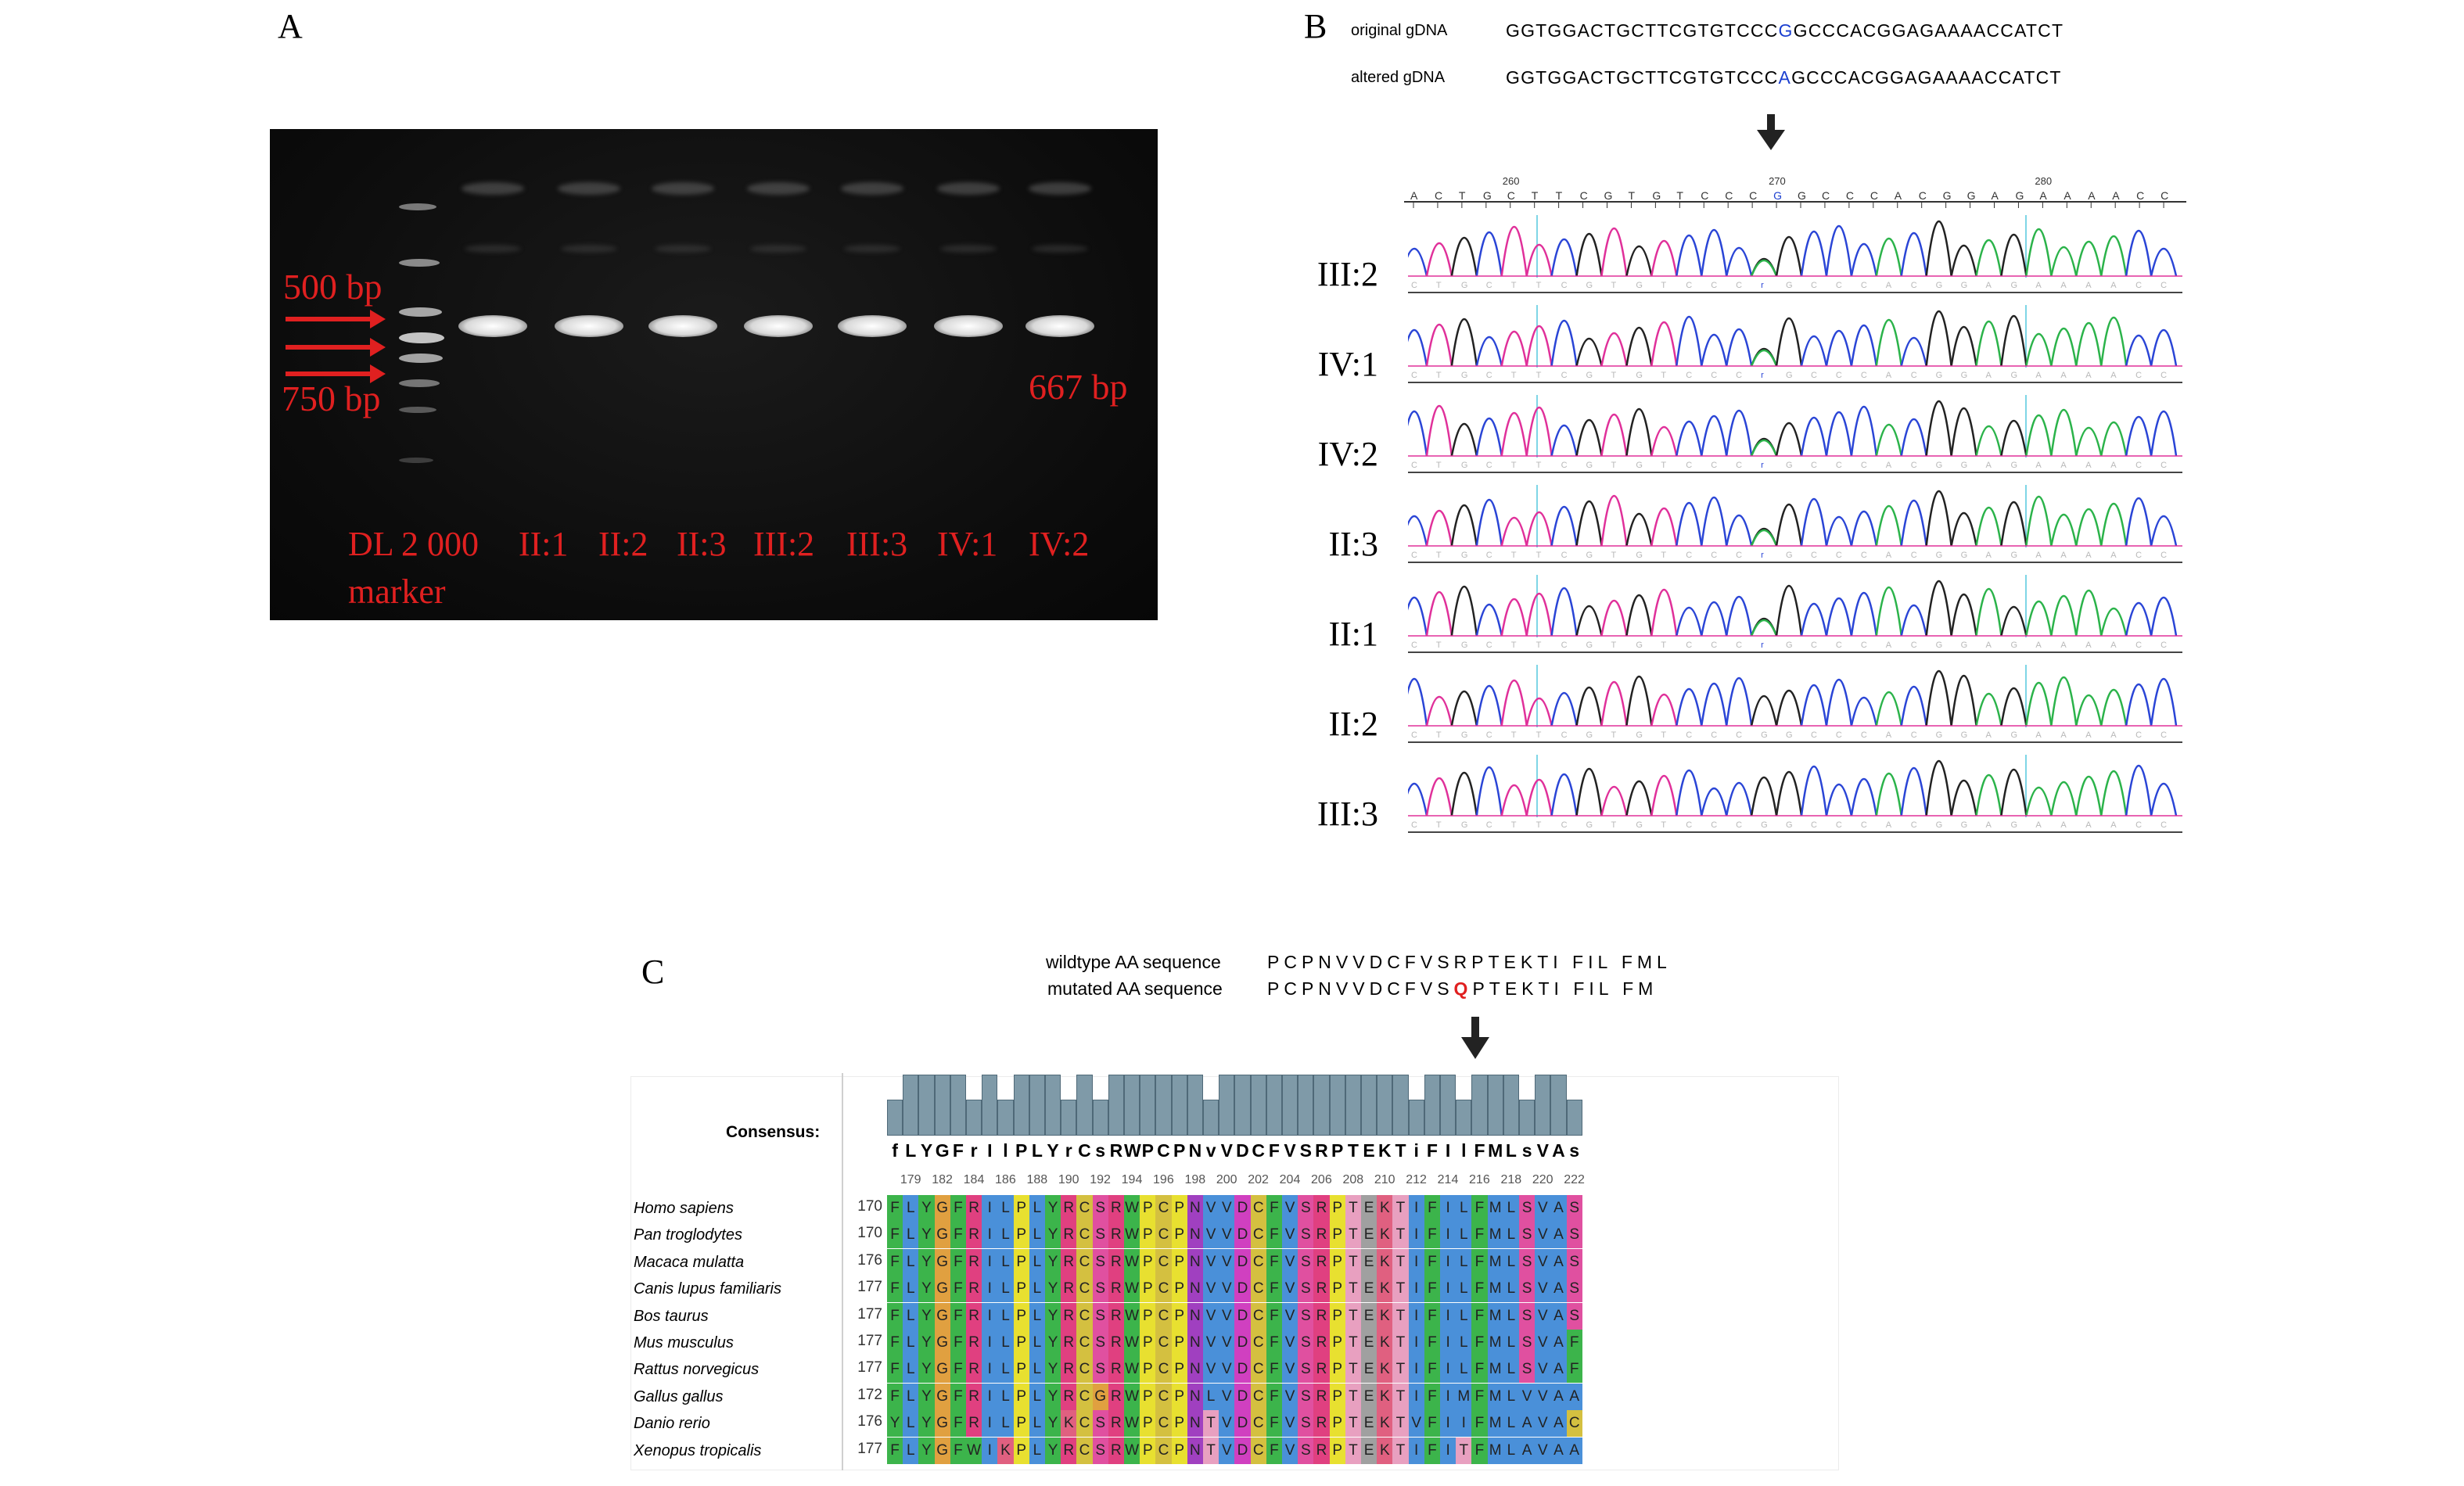 This screenshot has height=1486, width=2464. I want to click on called-base: A, so click(2038, 555).